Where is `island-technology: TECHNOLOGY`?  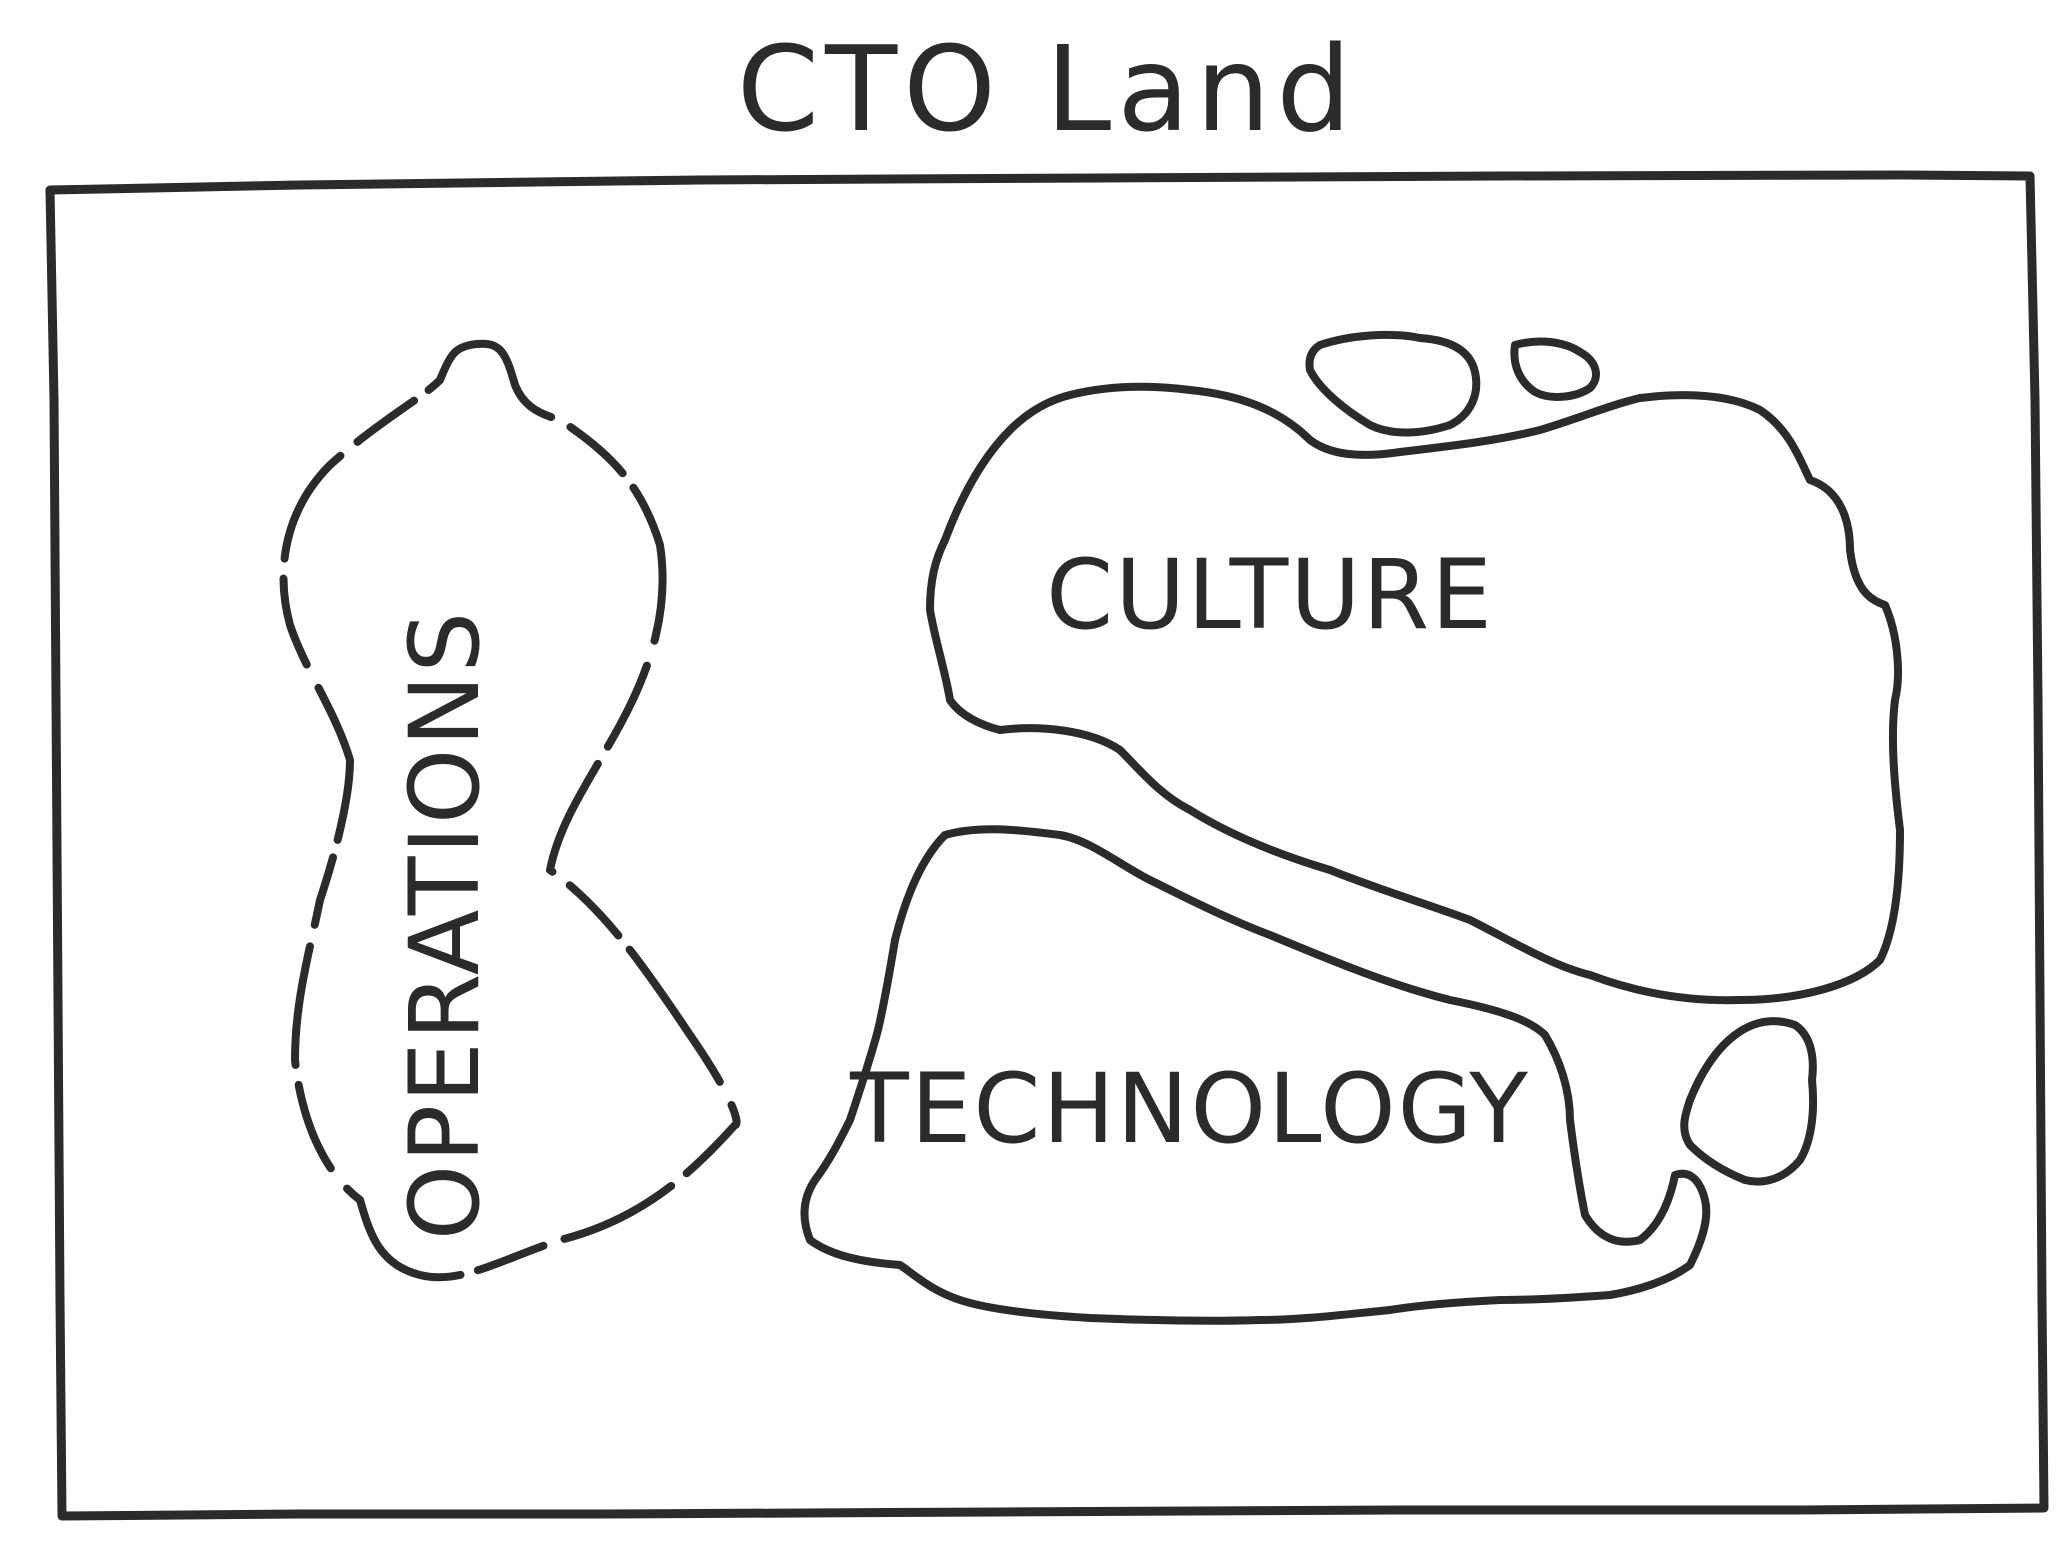
island-technology: TECHNOLOGY is located at coordinates (1255, 1075).